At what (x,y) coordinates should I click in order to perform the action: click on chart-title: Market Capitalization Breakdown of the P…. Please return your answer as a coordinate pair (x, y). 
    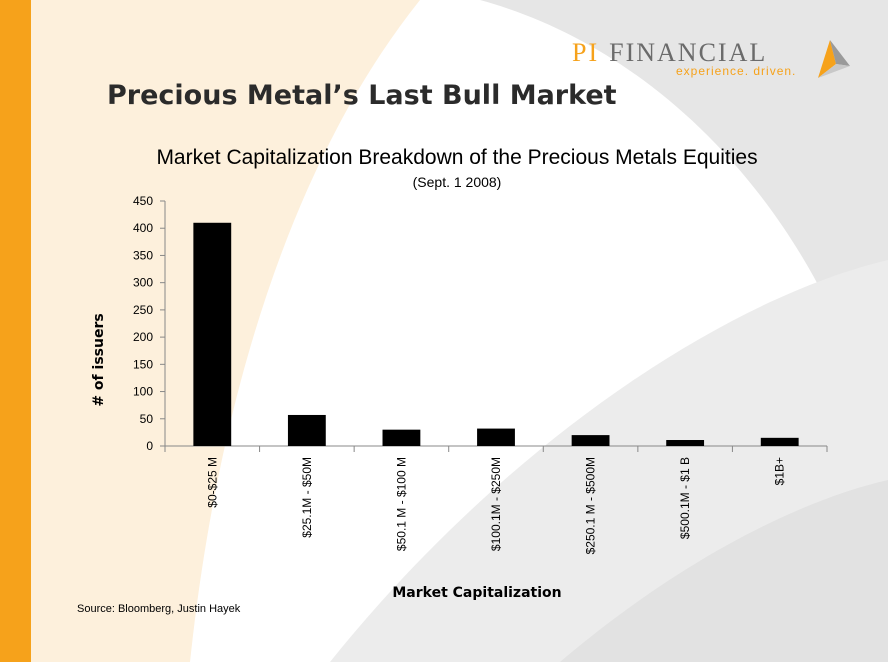
    Looking at the image, I should click on (457, 157).